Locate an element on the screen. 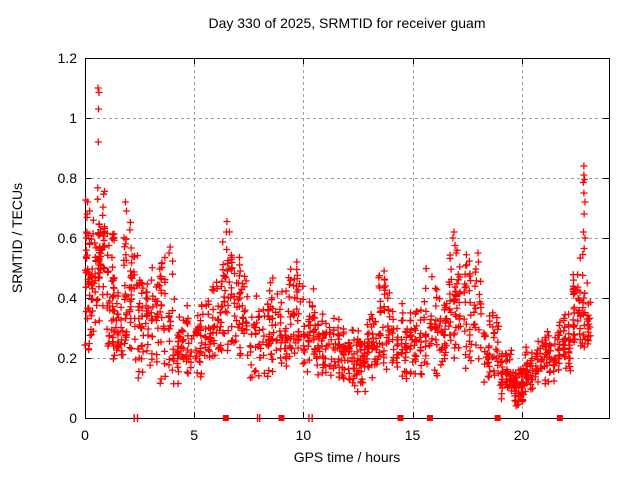 The image size is (640, 480). x-tick-label: 10 is located at coordinates (303, 435).